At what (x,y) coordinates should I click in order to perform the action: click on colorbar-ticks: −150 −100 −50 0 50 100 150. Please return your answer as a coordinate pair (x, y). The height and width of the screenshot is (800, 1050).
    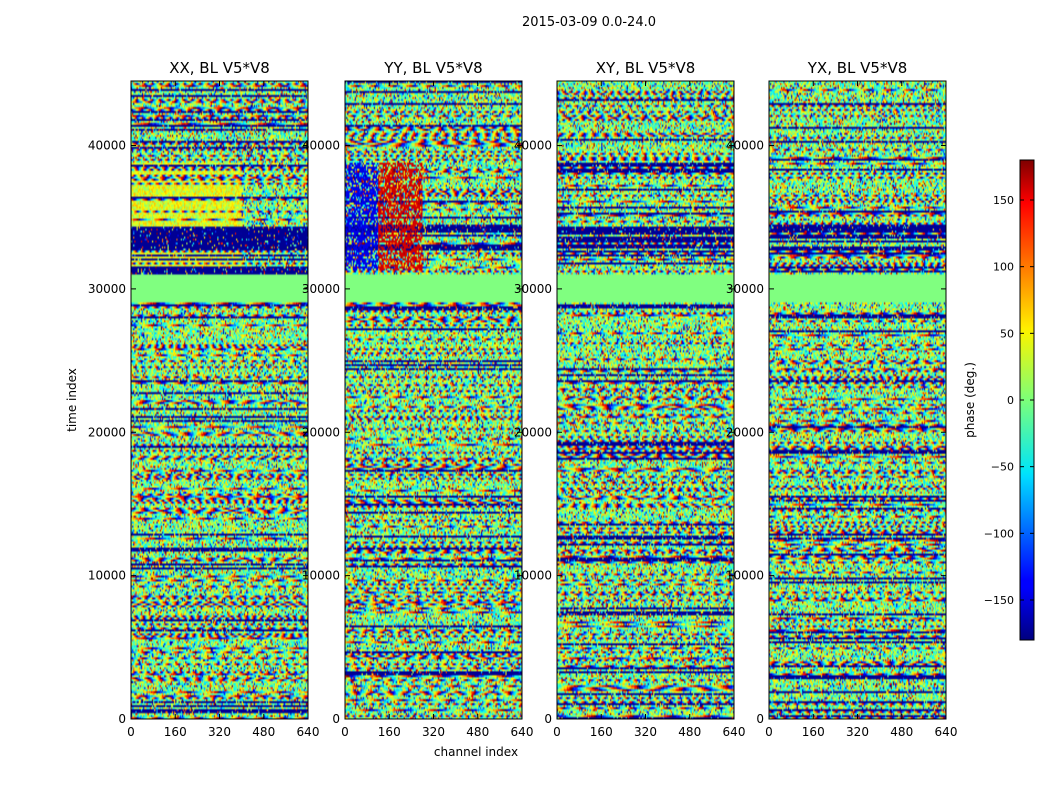
    Looking at the image, I should click on (1009, 400).